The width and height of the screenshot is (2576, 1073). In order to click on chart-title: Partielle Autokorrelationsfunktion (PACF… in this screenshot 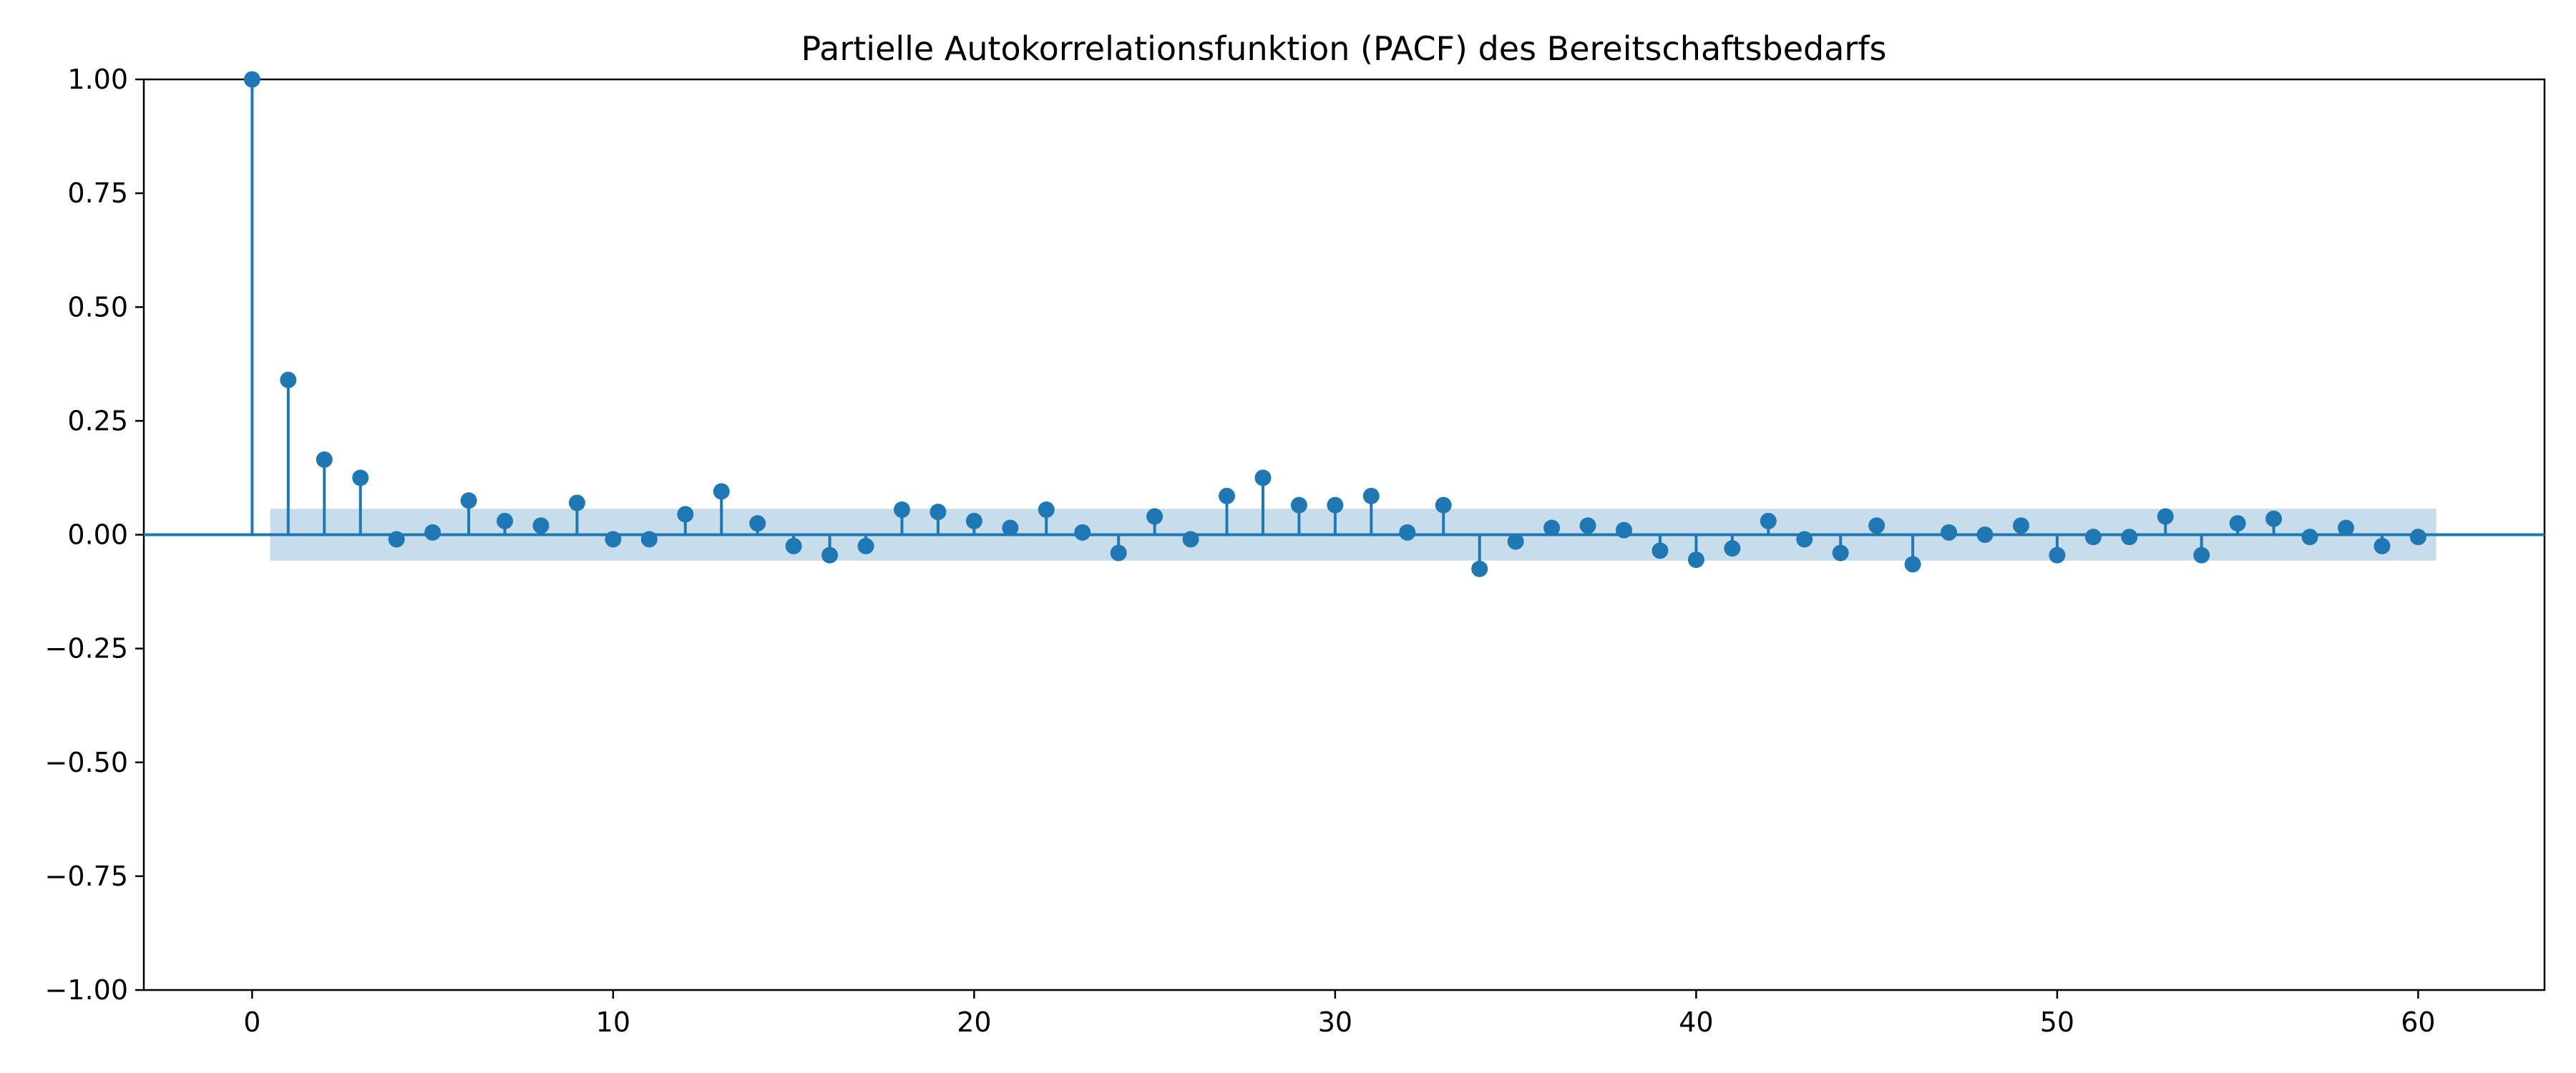, I will do `click(1343, 48)`.